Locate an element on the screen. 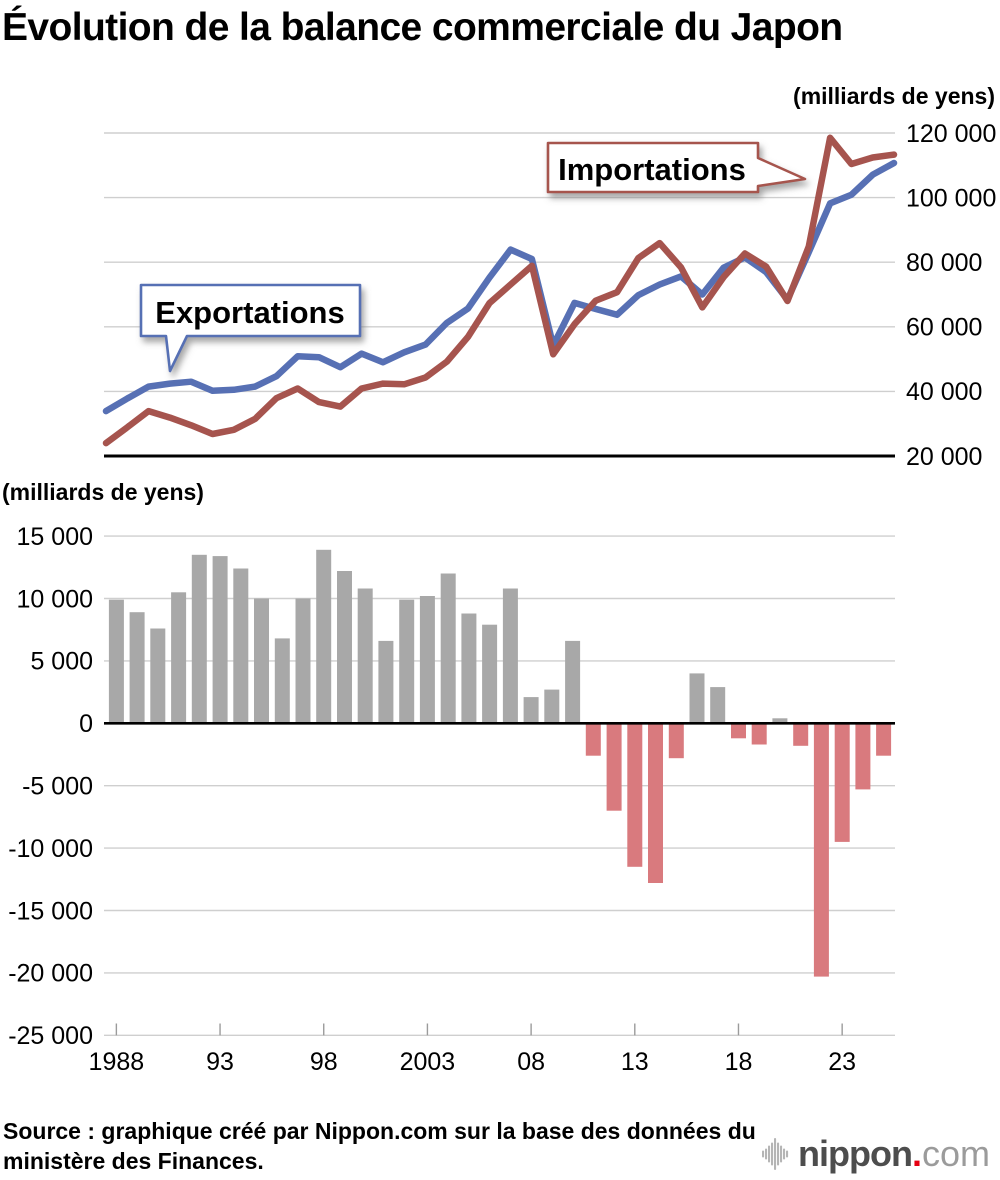  balance-bar-1996 is located at coordinates (282, 681).